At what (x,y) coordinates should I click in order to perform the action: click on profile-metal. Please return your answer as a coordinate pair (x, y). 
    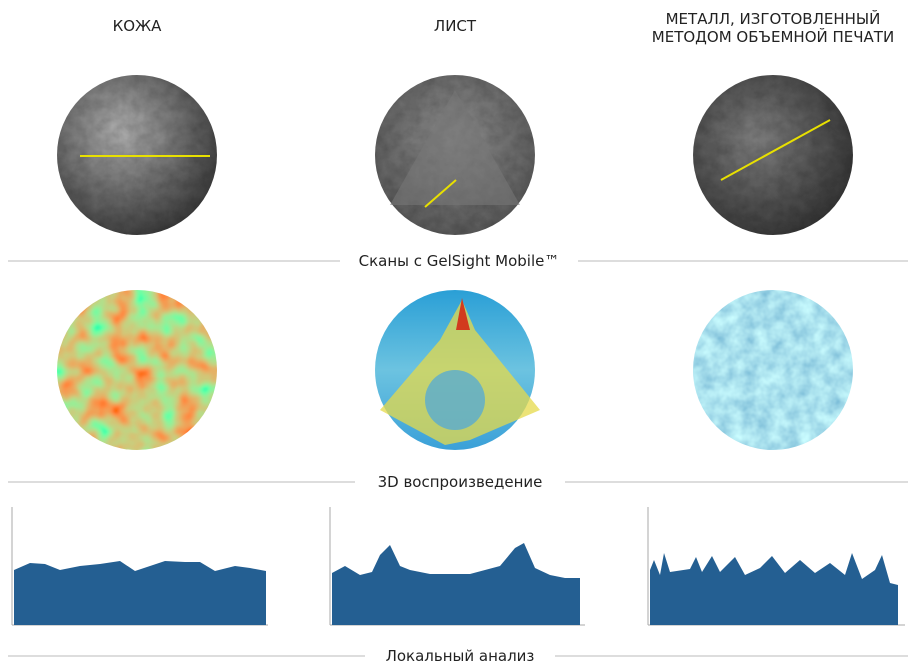
    Looking at the image, I should click on (776, 566).